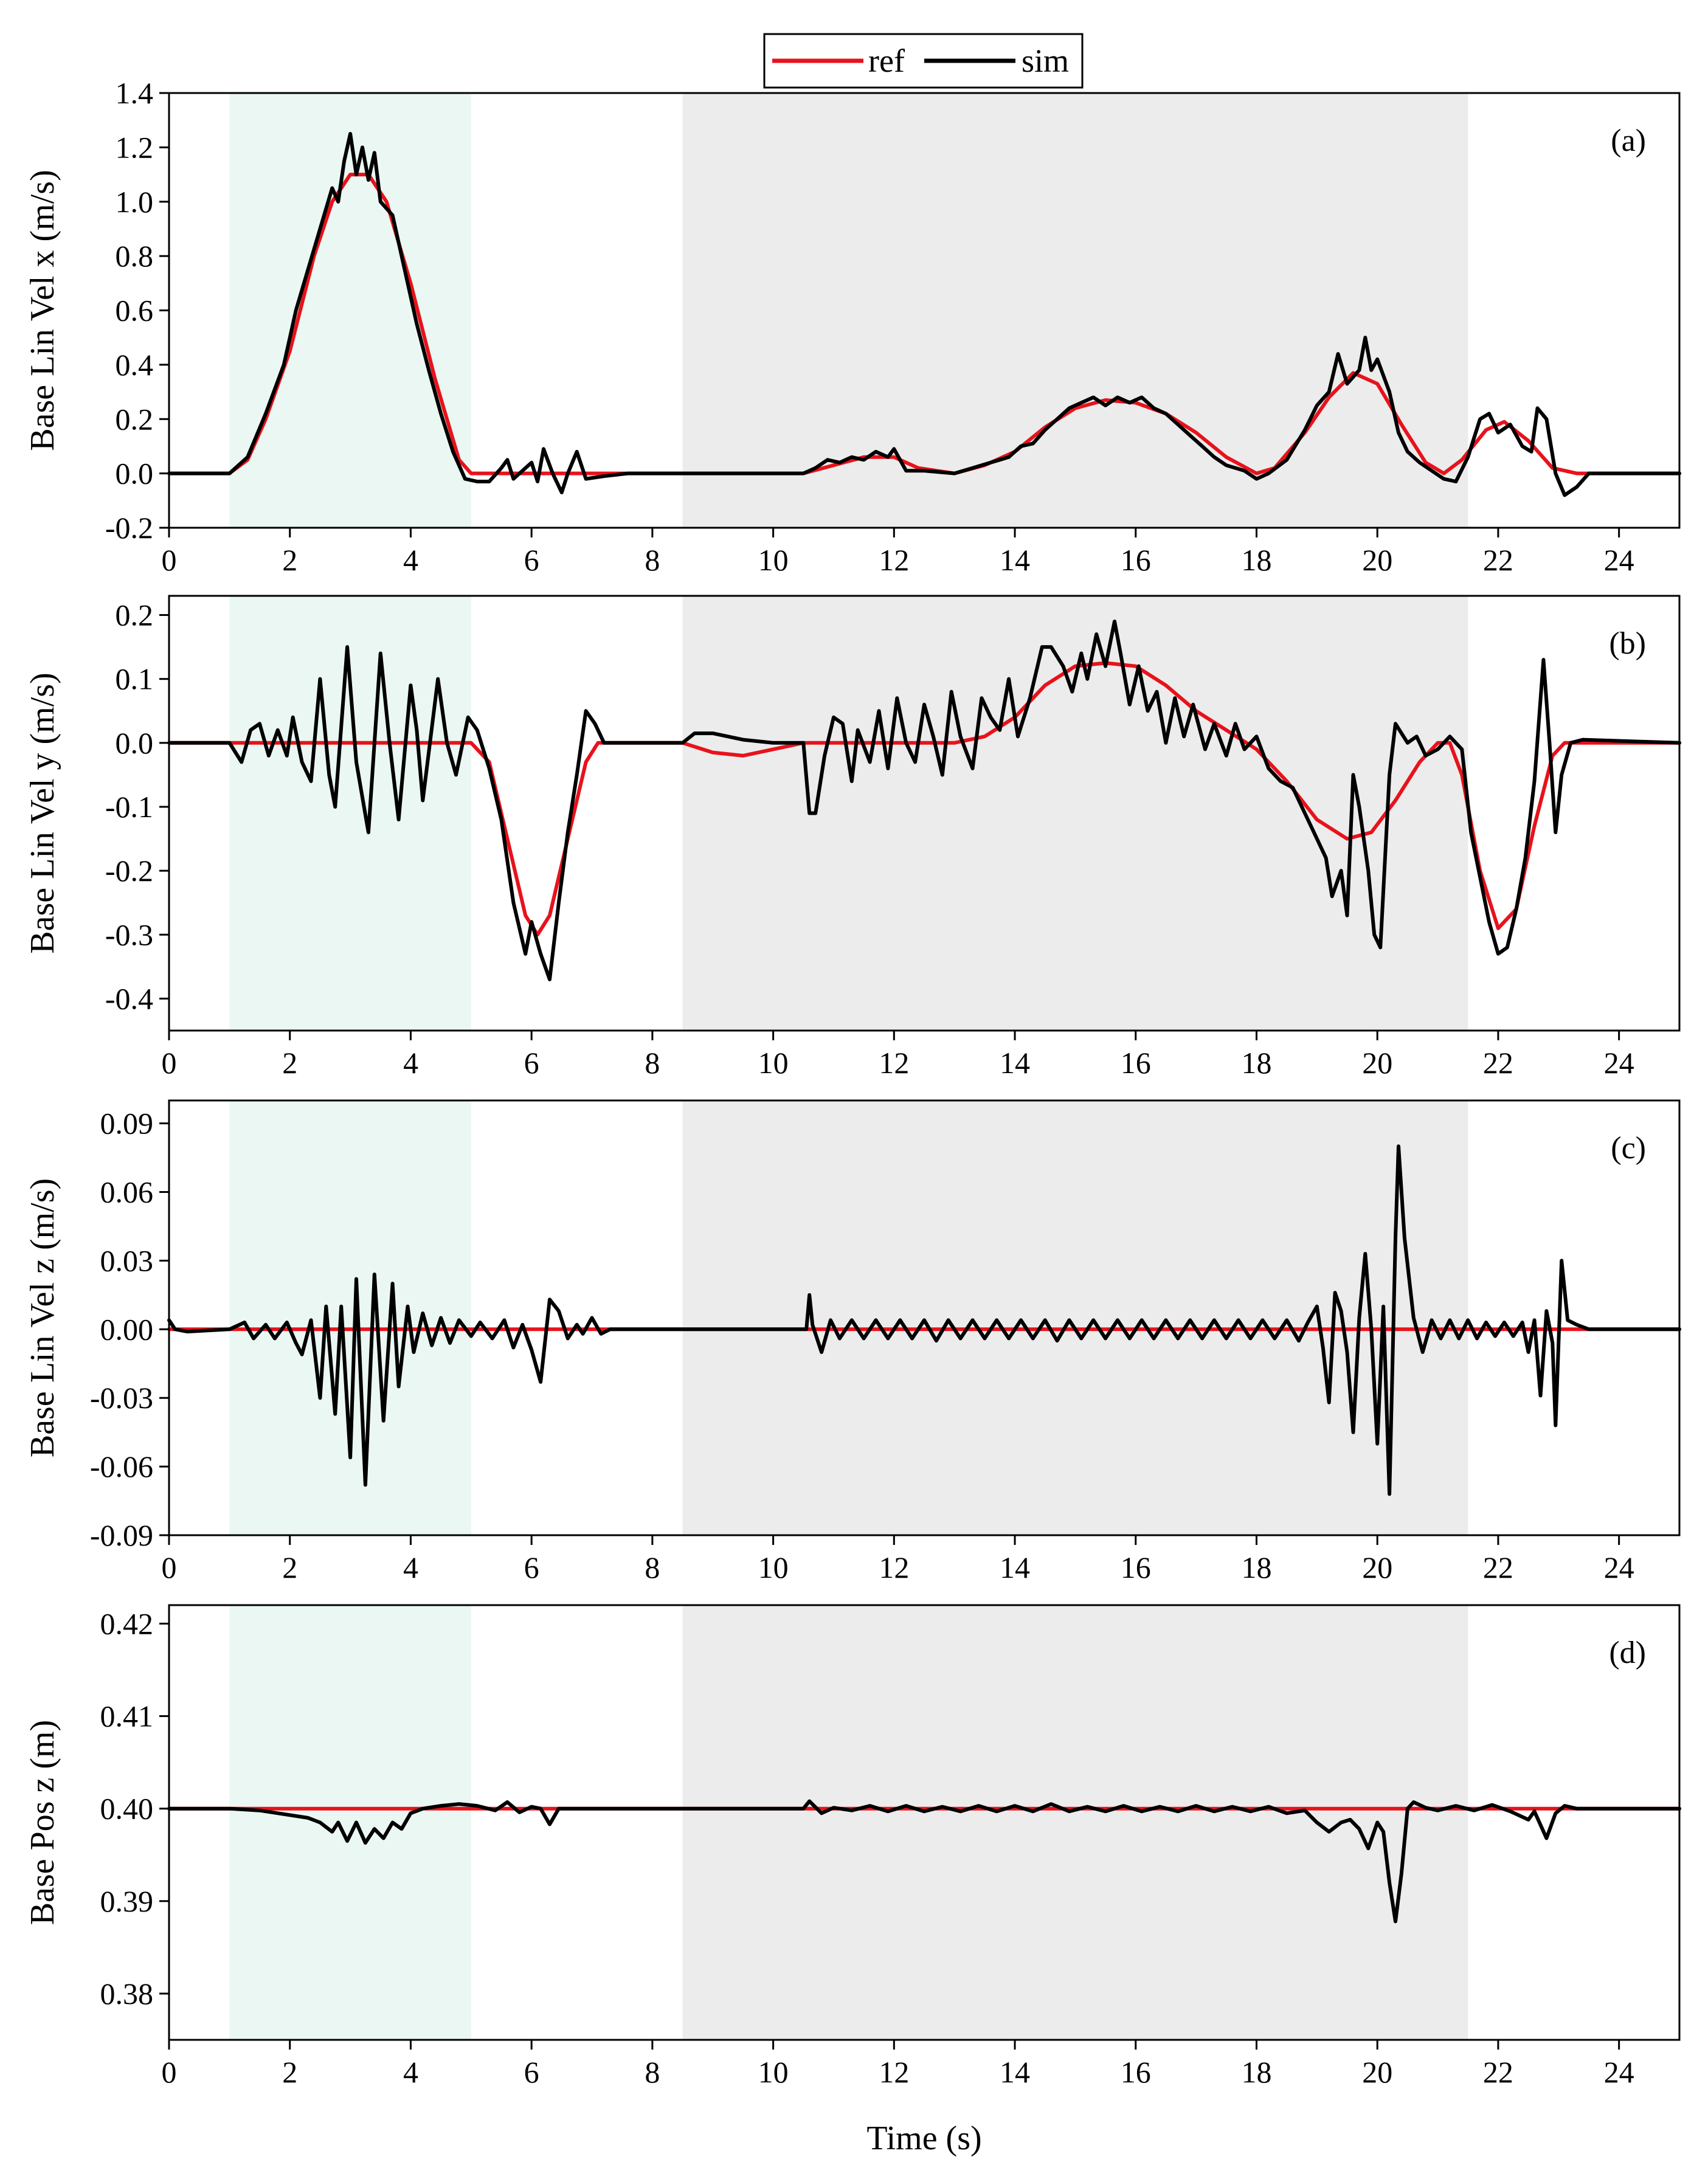 This screenshot has width=1708, height=2173. I want to click on y-tick-label-d: 0.39, so click(127, 1901).